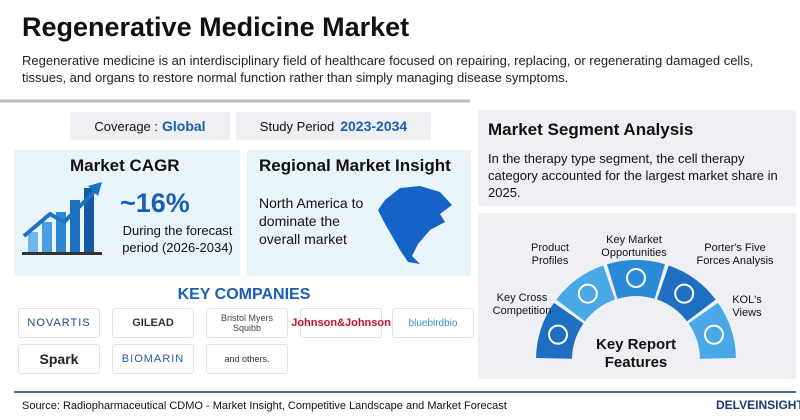 Image resolution: width=800 pixels, height=420 pixels. I want to click on coverage-box, so click(150, 126).